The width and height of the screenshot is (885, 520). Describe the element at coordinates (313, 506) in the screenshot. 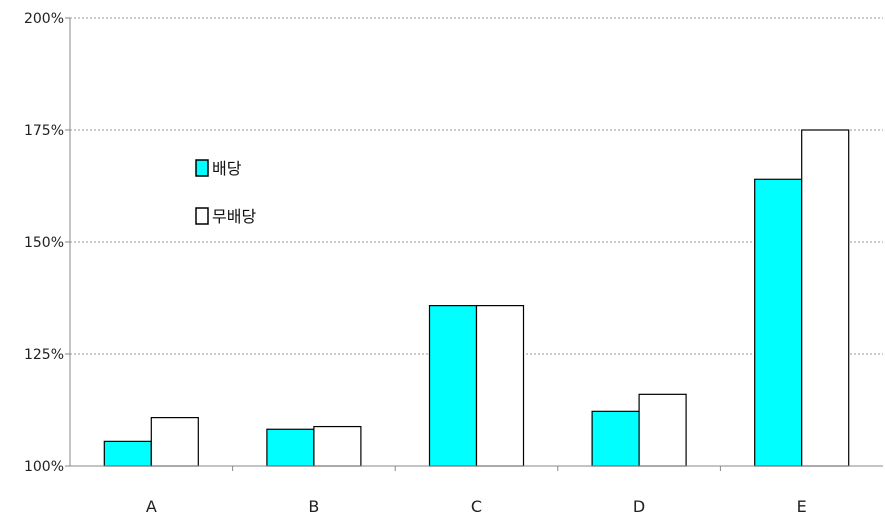

I see `x-category-label: B` at that location.